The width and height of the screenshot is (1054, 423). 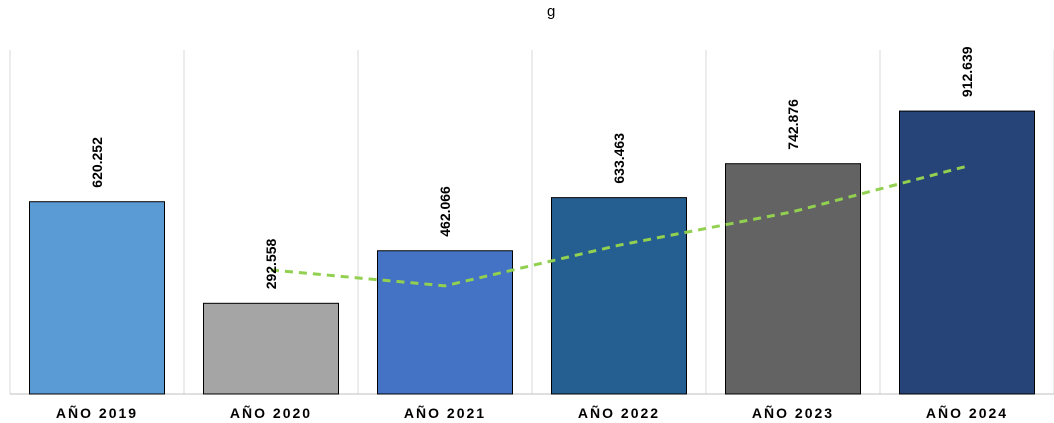 I want to click on x-tick-label: AÑO 2023, so click(x=793, y=412).